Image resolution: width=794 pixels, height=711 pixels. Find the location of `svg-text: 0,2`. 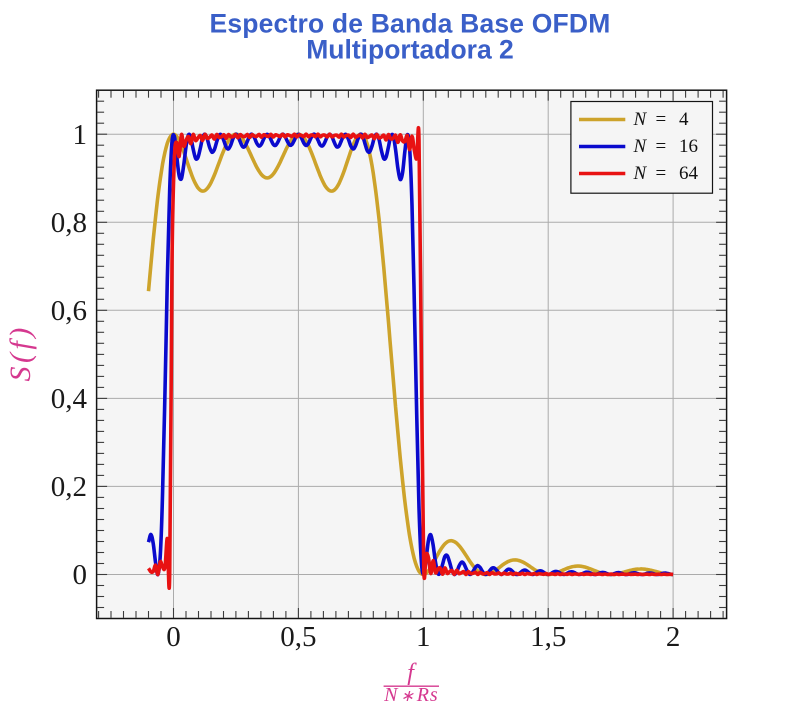

svg-text: 0,2 is located at coordinates (69, 487).